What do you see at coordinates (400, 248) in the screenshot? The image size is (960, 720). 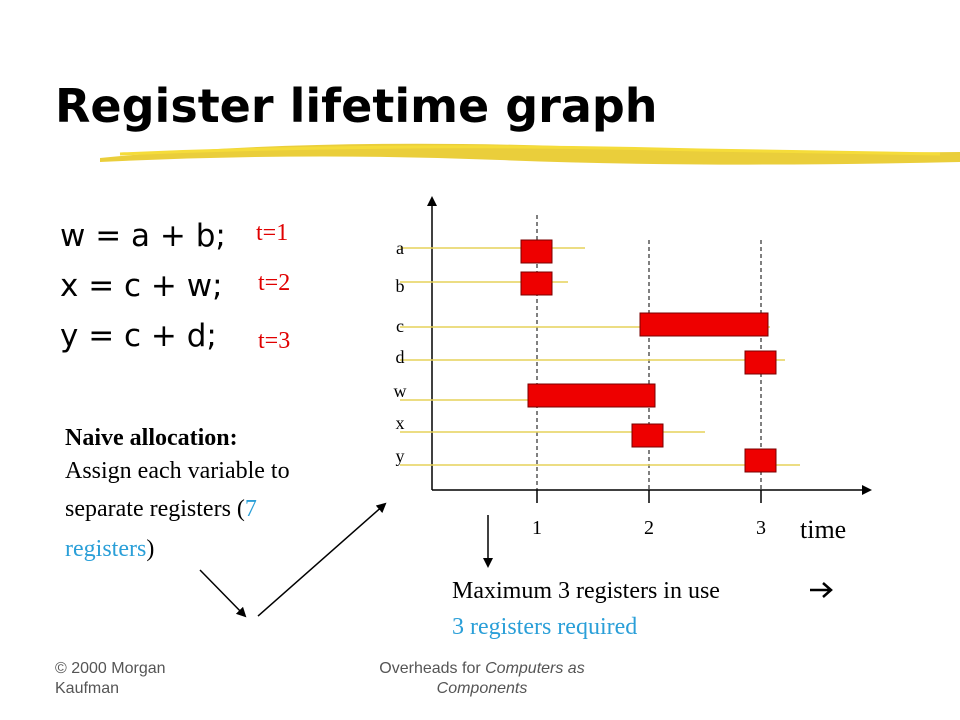 I see `variable-label: a` at bounding box center [400, 248].